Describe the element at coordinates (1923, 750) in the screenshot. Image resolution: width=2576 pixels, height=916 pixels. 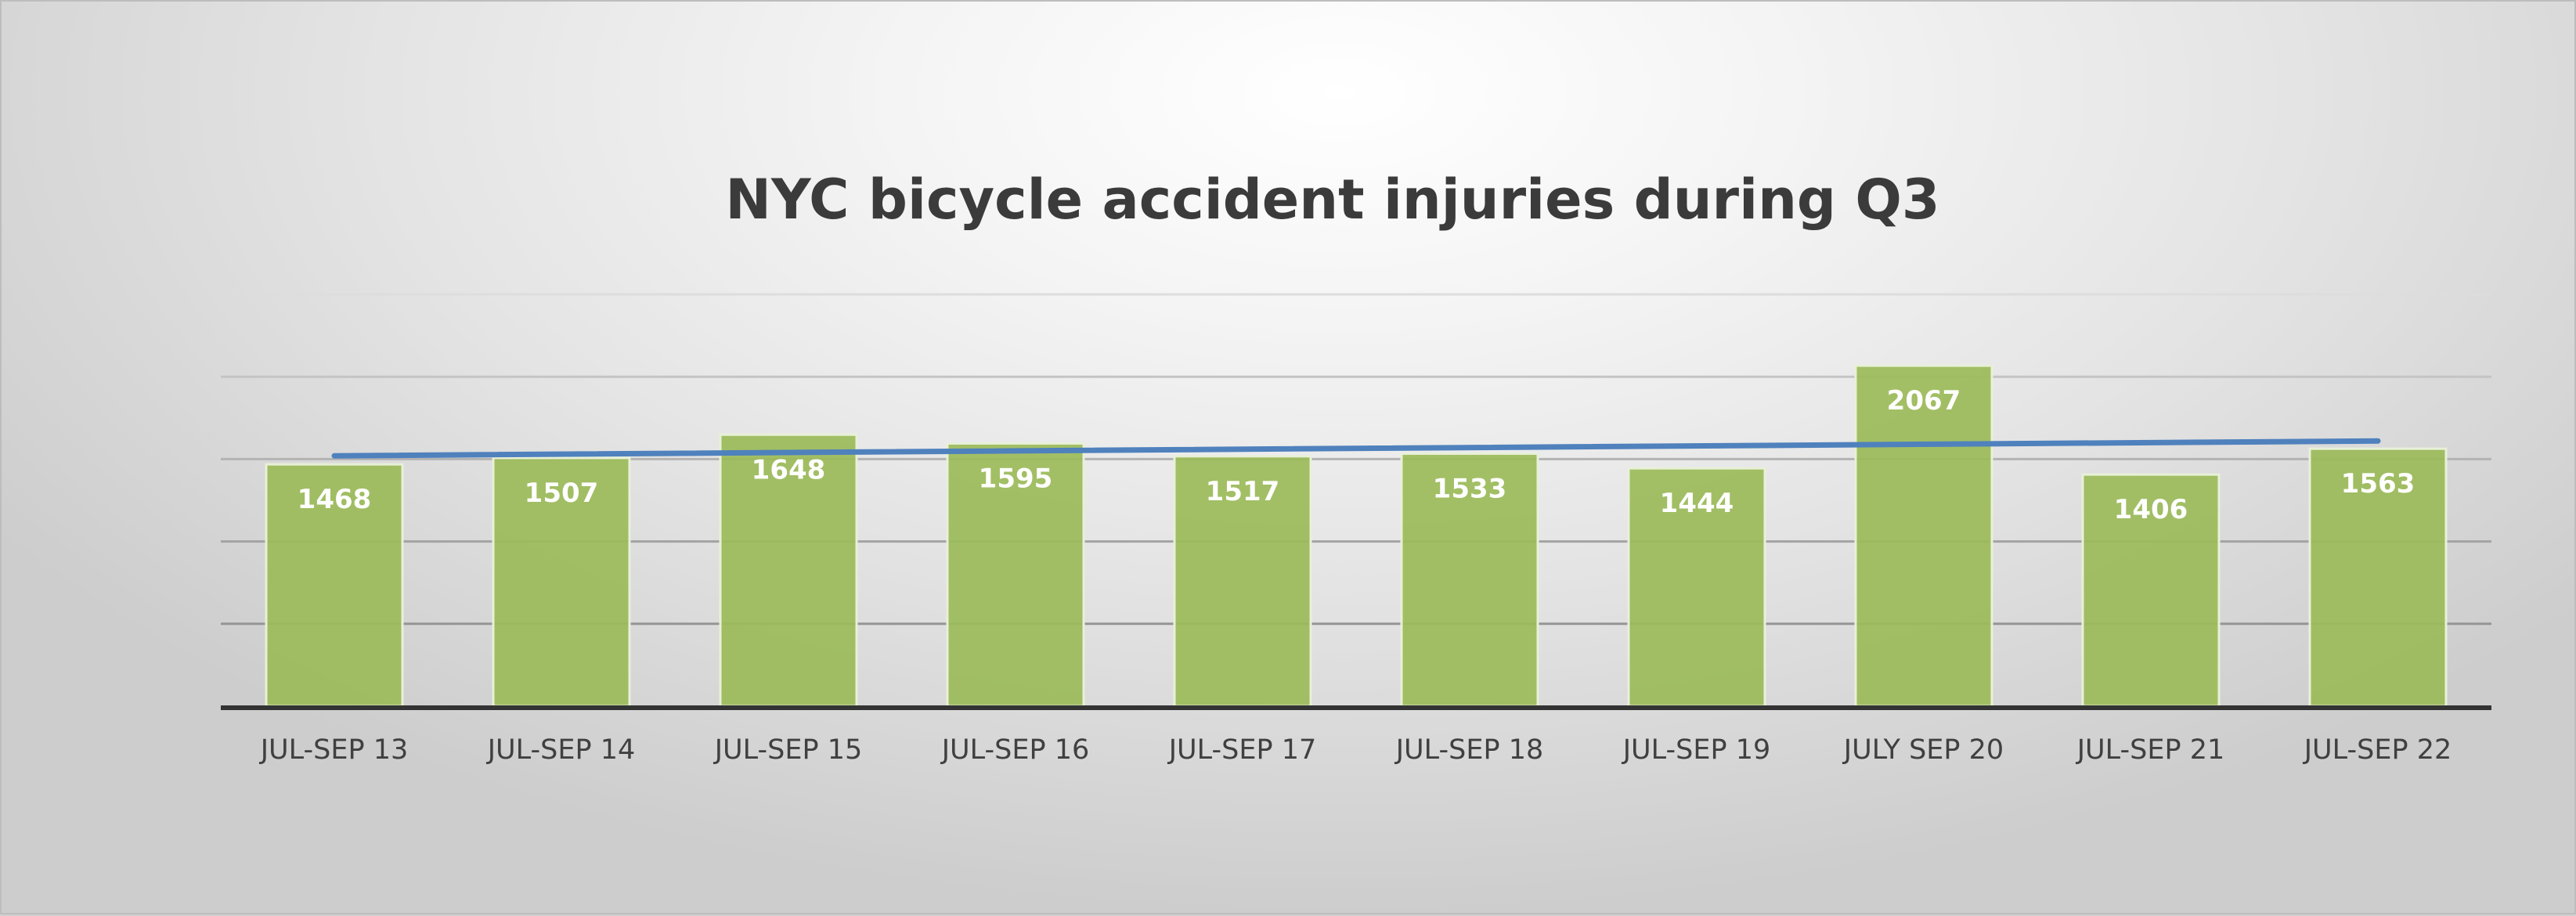
I see `x-tick-label: JULY SEP 20` at that location.